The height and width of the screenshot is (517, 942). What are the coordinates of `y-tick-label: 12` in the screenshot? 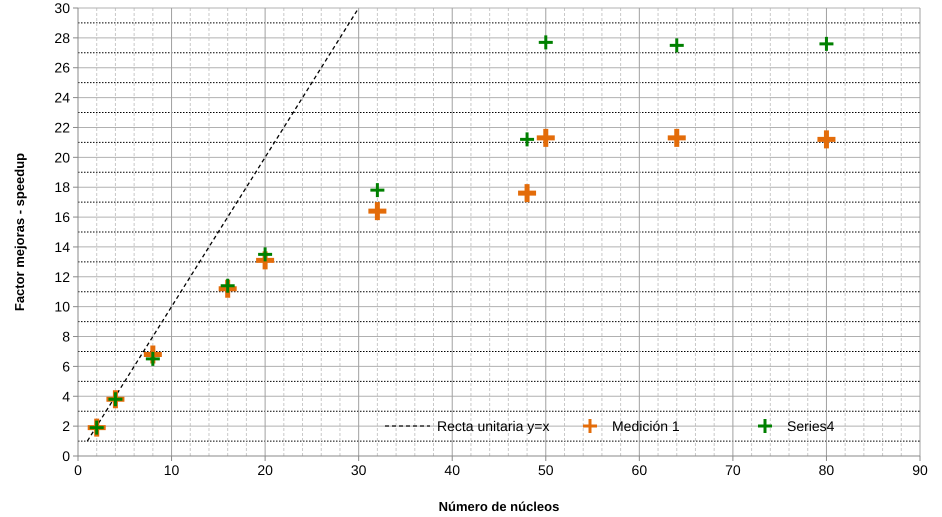 It's located at (62, 276).